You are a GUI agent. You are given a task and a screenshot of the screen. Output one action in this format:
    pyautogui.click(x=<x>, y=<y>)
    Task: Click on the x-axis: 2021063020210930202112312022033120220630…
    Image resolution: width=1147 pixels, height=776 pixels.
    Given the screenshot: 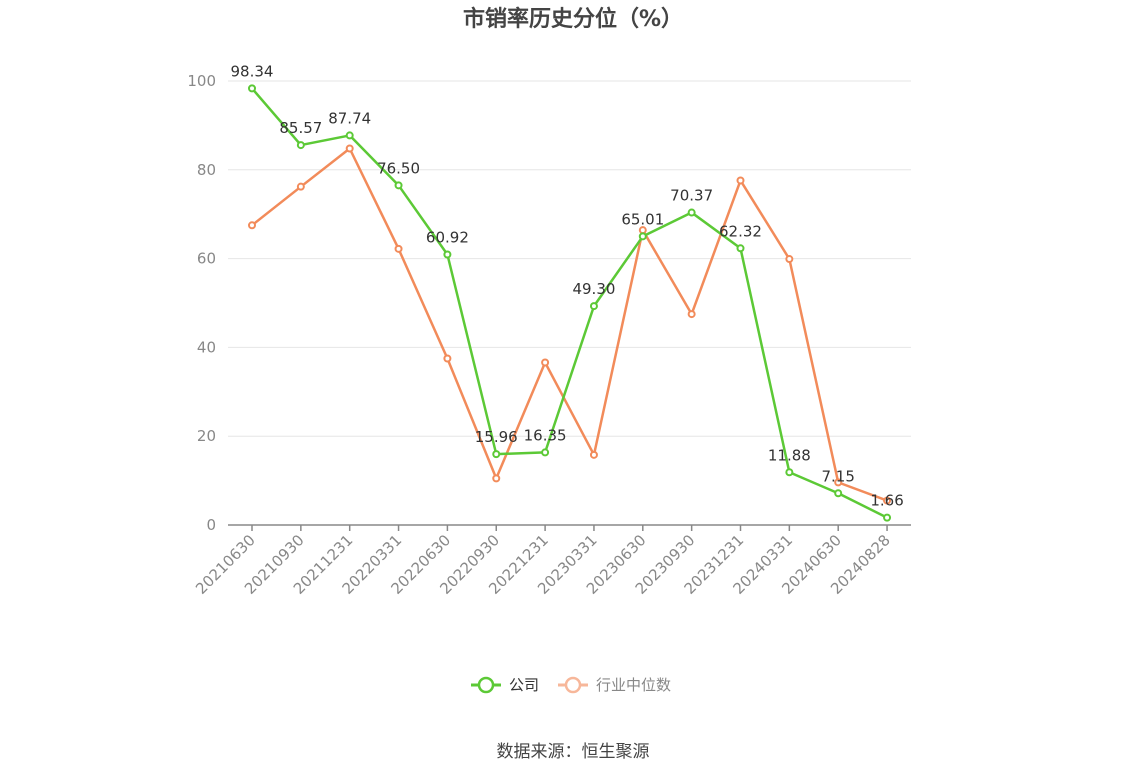 What is the action you would take?
    pyautogui.click(x=551, y=561)
    